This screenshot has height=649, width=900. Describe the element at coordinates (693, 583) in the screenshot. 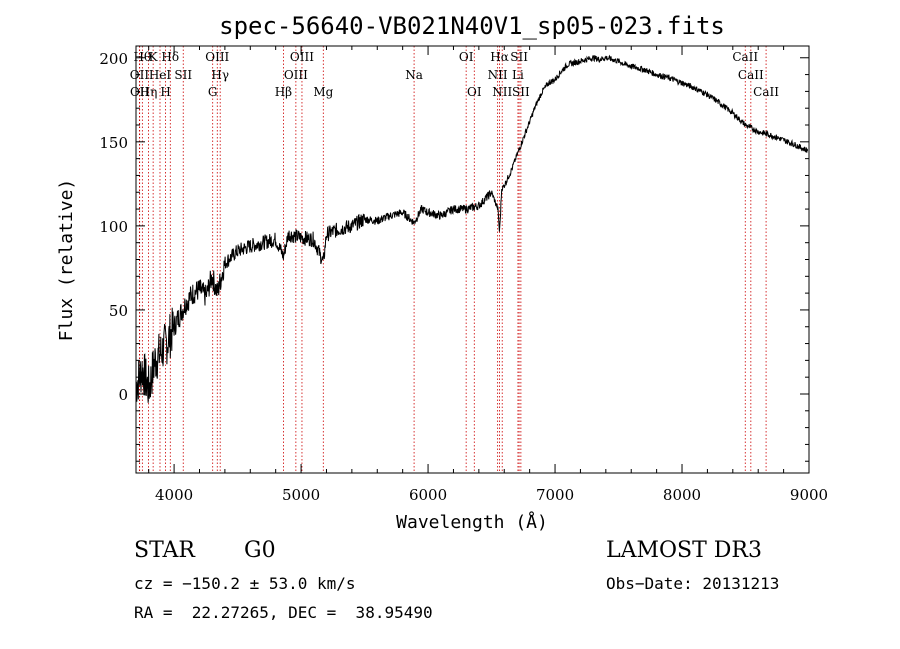

I see `obs-date: Obs−Date: 20131213` at that location.